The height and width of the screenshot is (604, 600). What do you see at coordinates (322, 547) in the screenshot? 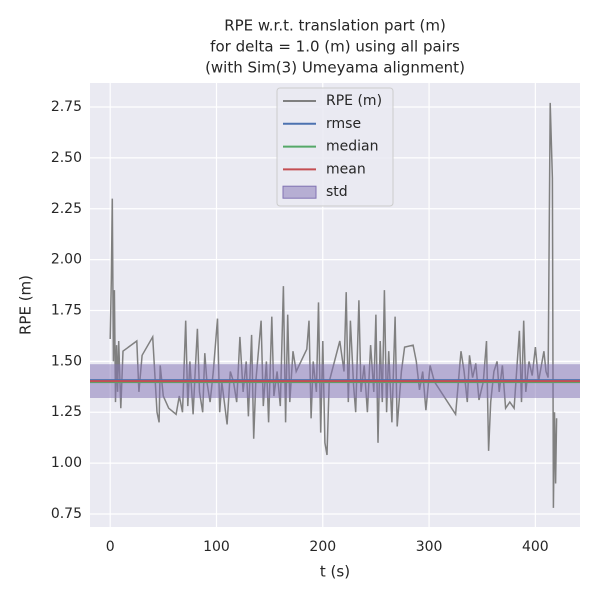
I see `x-tick-label: 200` at bounding box center [322, 547].